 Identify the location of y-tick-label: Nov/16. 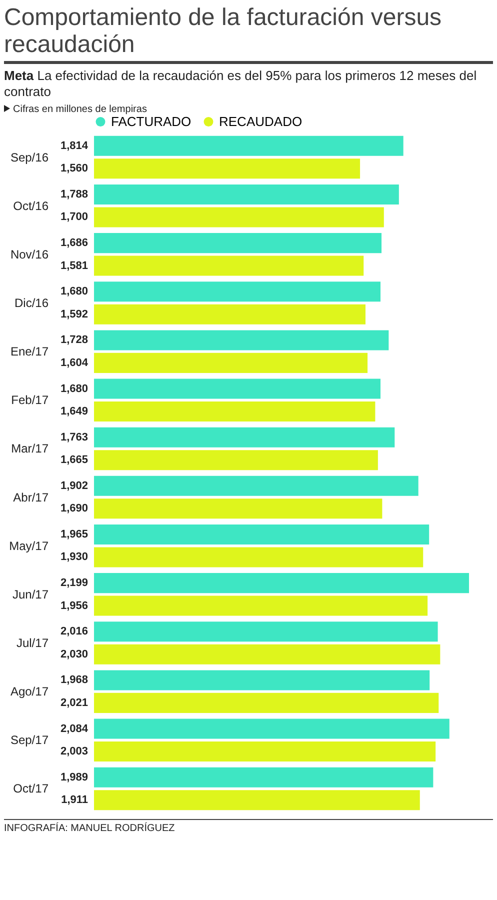
(29, 254).